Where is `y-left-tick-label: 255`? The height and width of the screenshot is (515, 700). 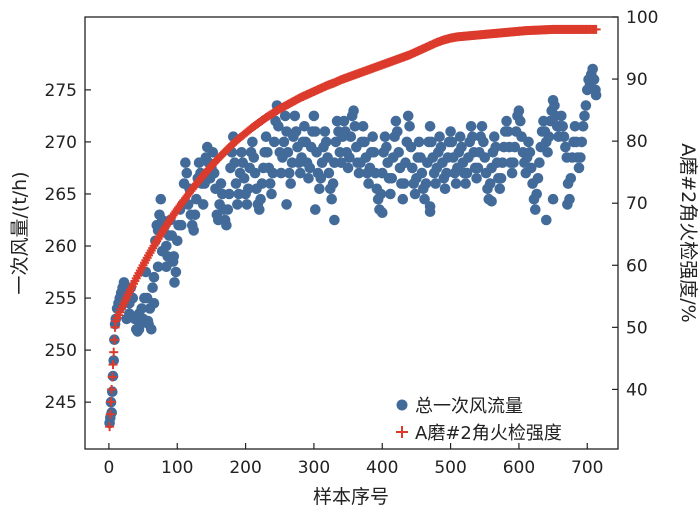
y-left-tick-label: 255 is located at coordinates (61, 299).